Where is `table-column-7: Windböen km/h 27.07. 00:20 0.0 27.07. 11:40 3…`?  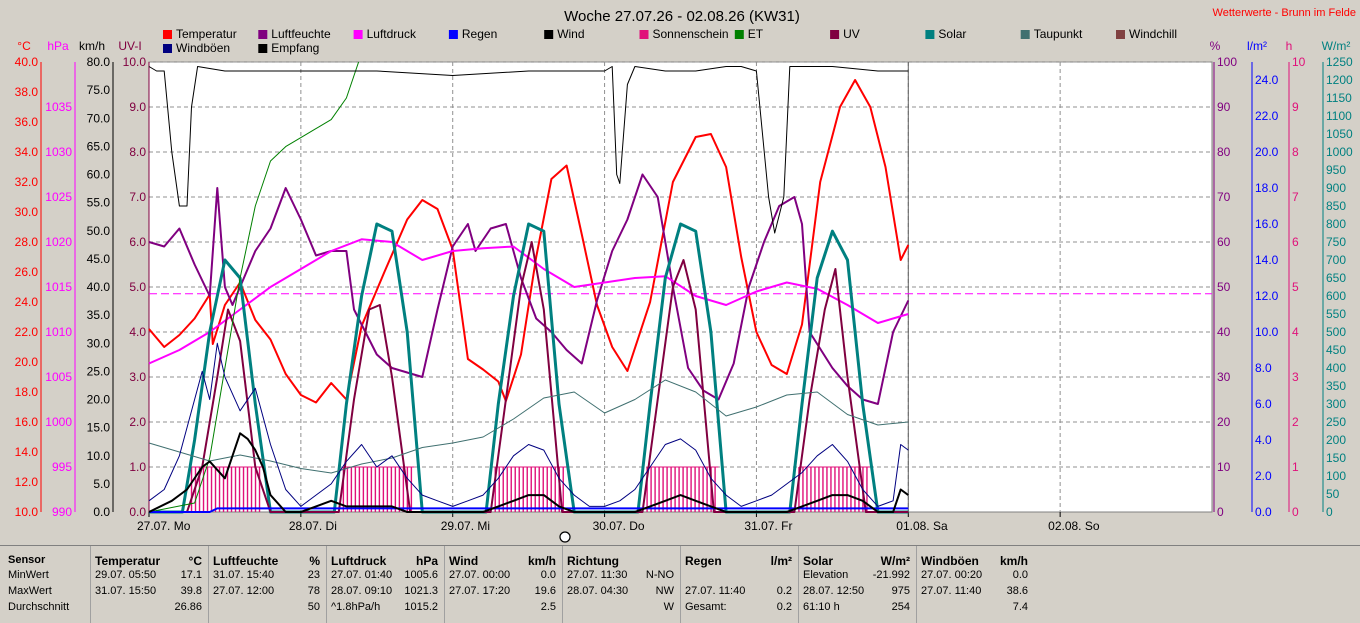 table-column-7: Windböen km/h 27.07. 00:20 0.0 27.07. 11:40 3… is located at coordinates (975, 584).